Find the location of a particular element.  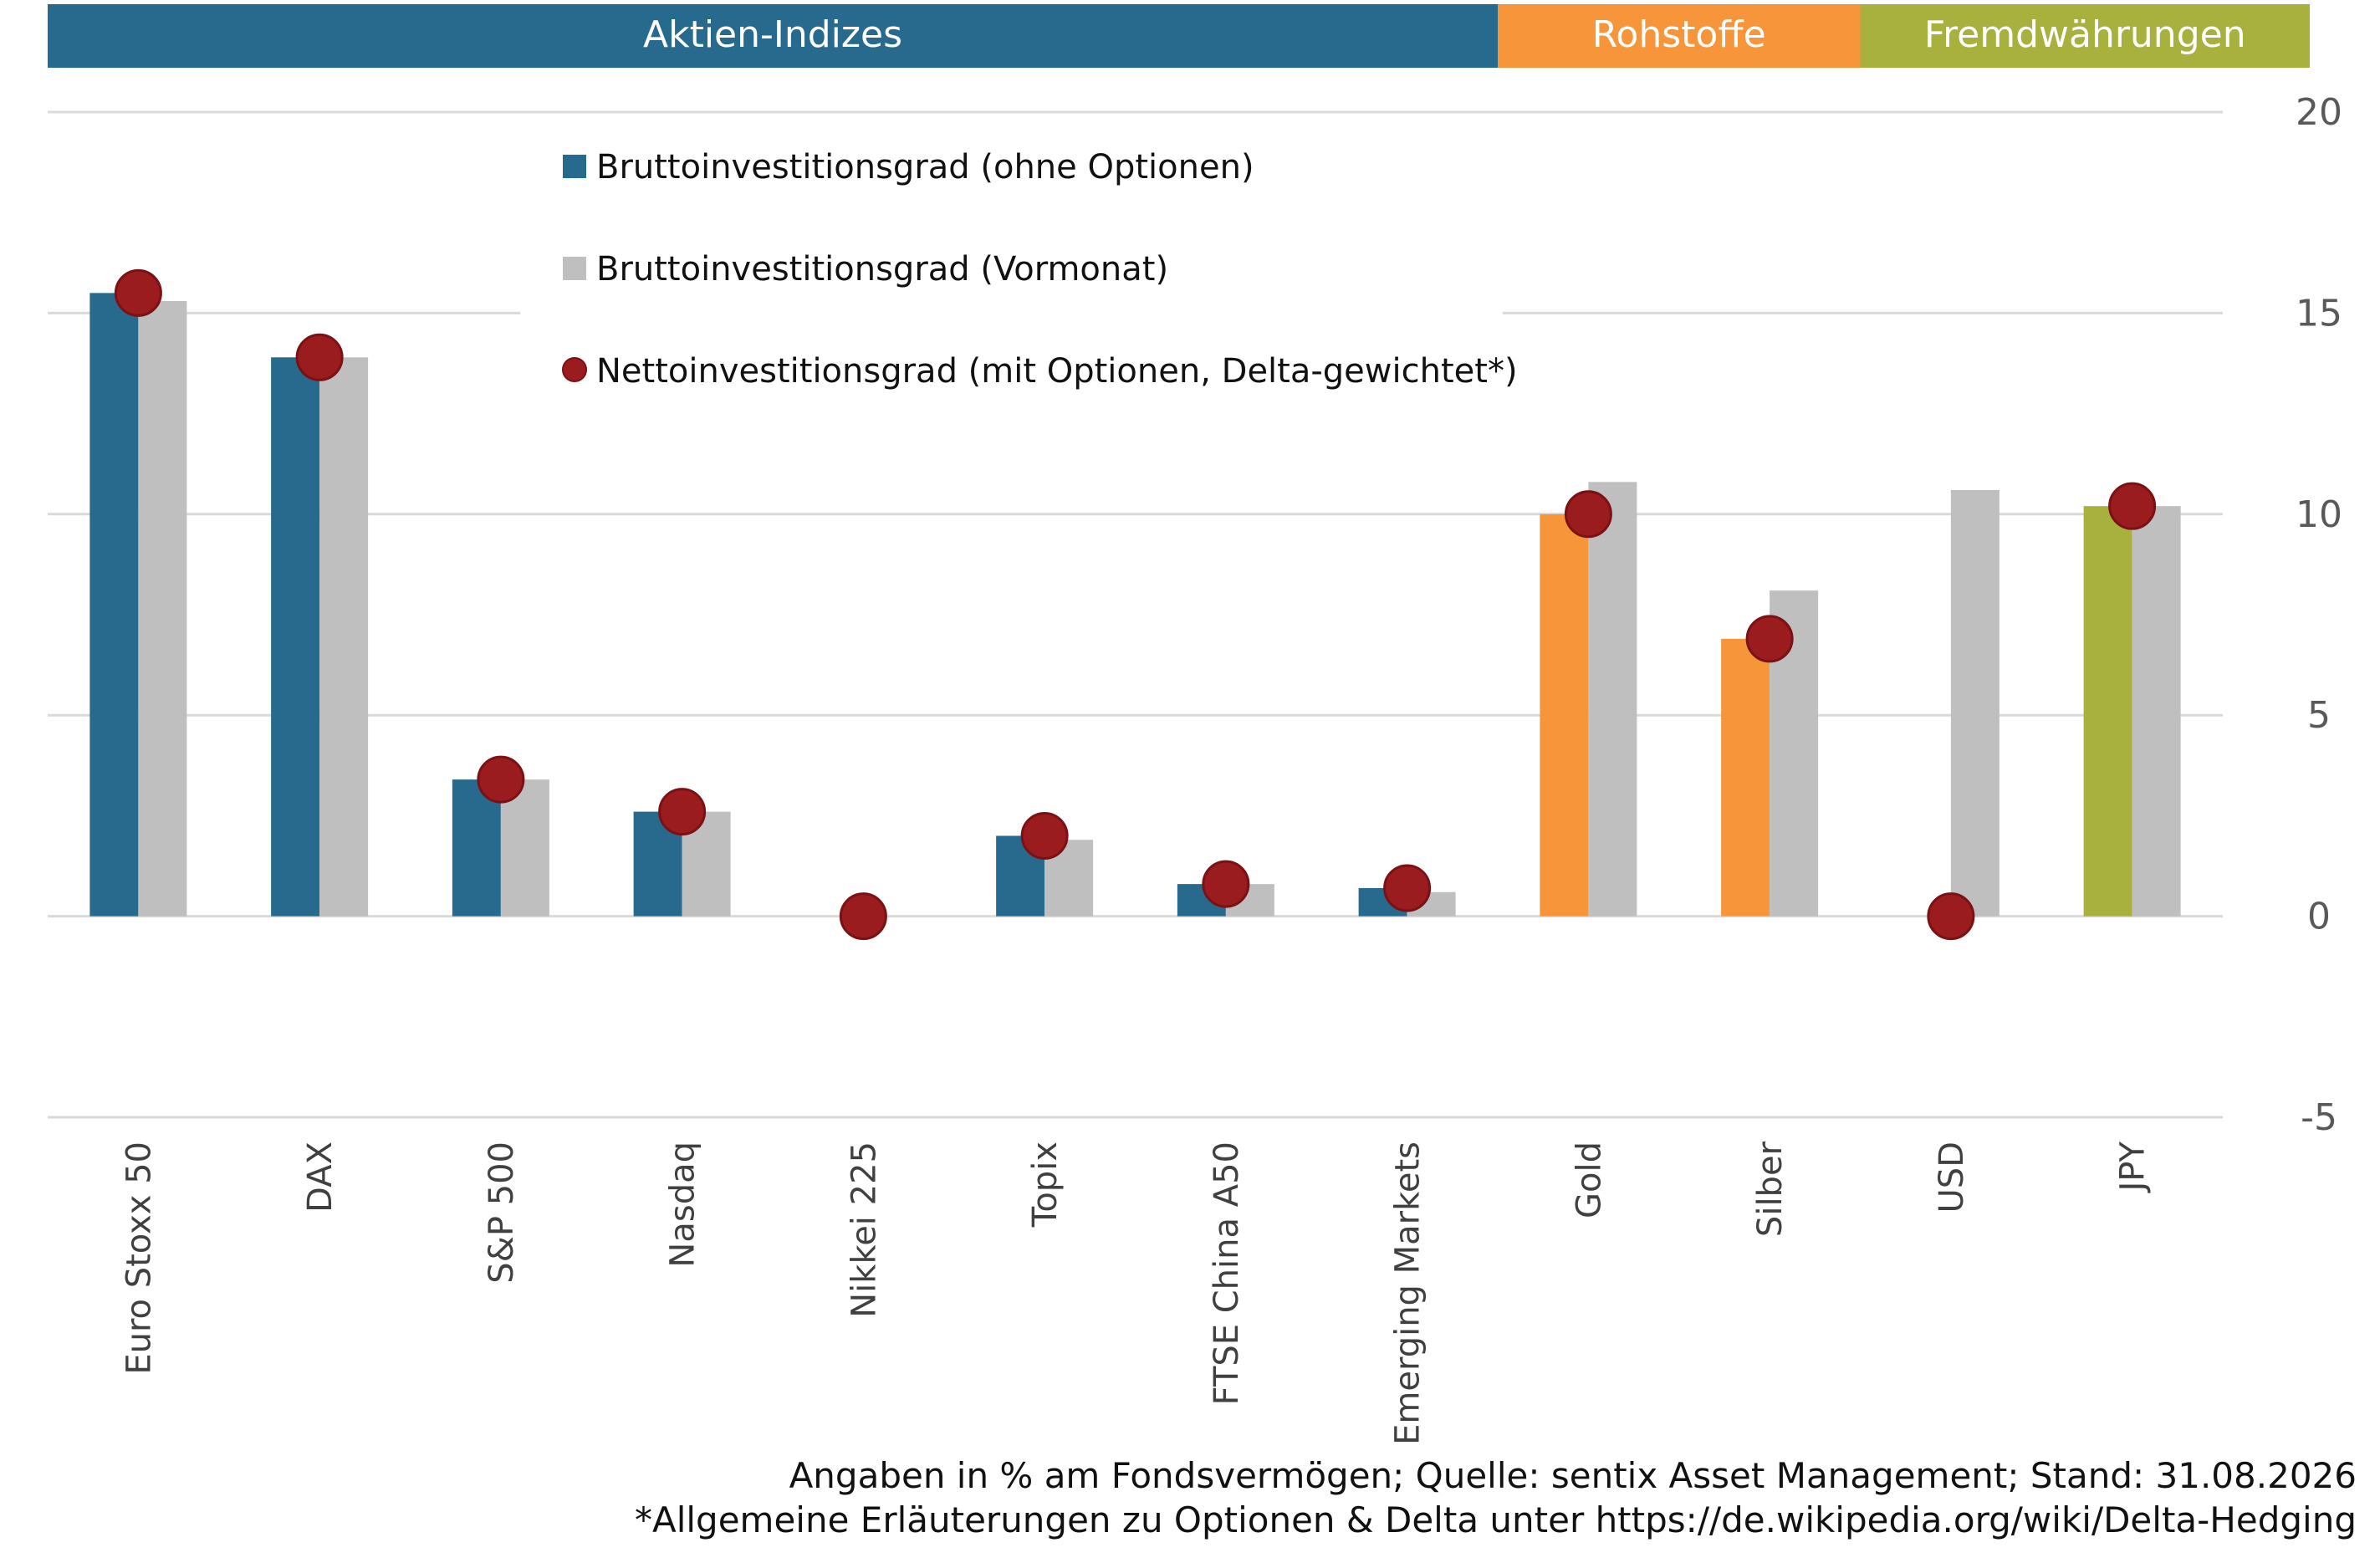

x-tick-label: Gold is located at coordinates (1589, 1180).